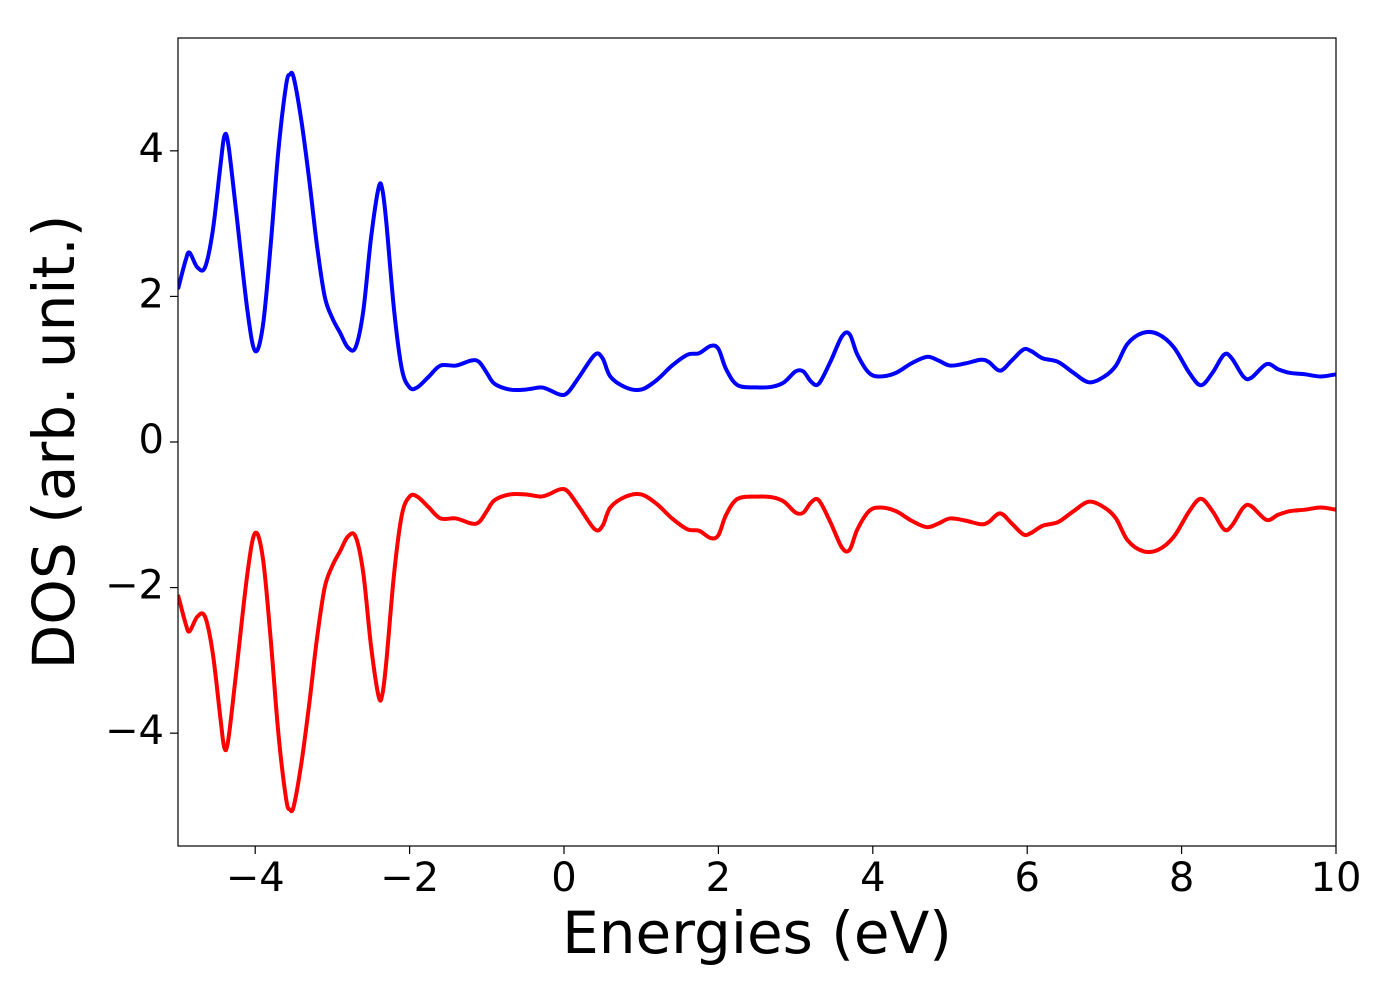  I want to click on y-tick-label: −2, so click(134, 586).